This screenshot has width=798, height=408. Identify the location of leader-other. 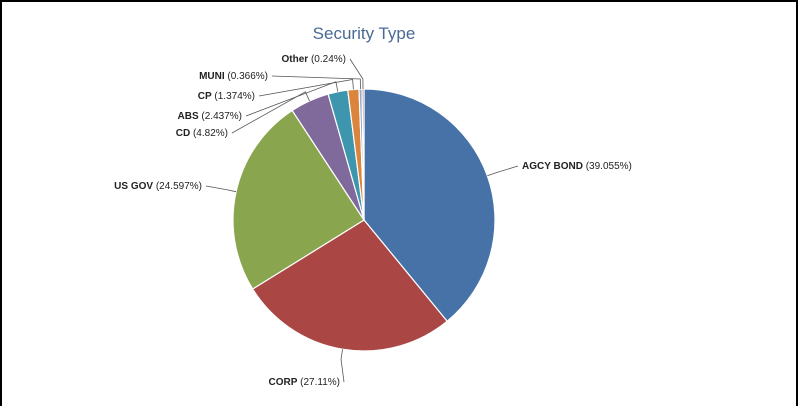
(356, 74).